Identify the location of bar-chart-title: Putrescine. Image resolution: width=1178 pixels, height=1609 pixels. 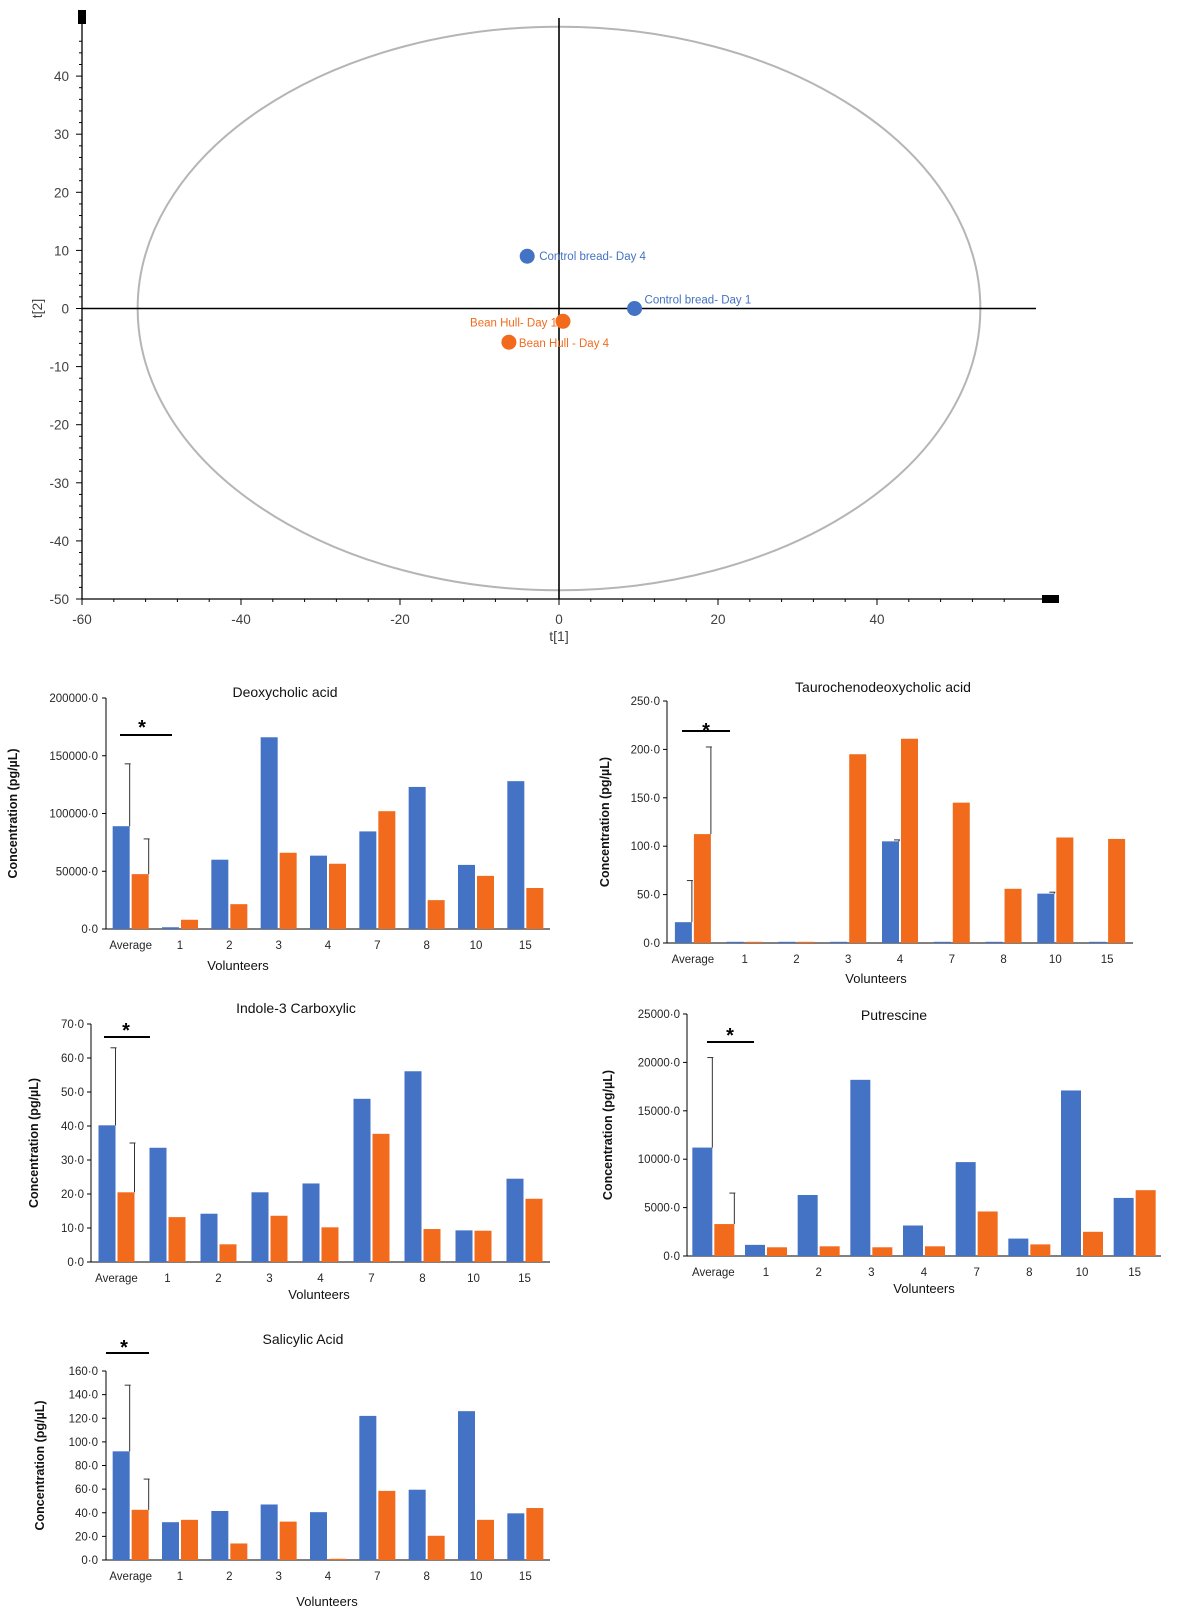
(894, 1015).